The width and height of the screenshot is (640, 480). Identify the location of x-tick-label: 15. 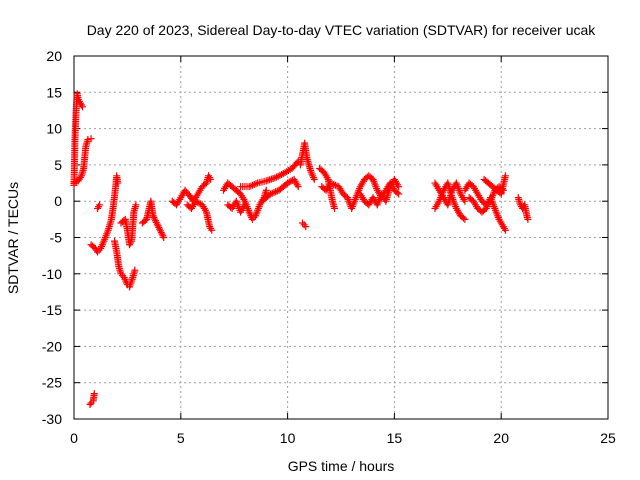
(395, 438).